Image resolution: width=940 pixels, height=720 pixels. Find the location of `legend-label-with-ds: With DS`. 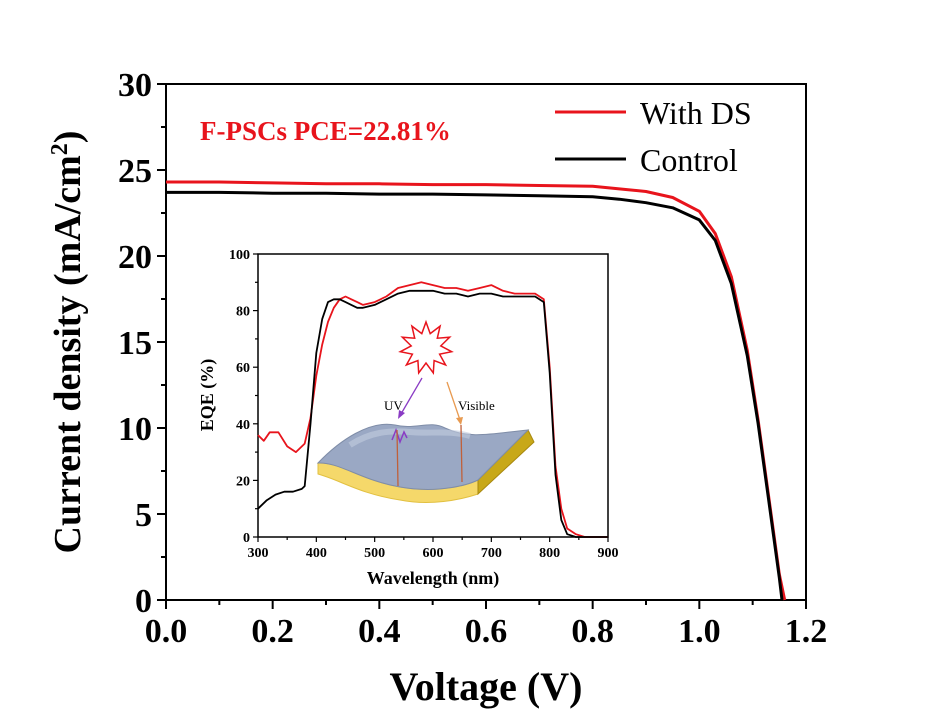

legend-label-with-ds: With DS is located at coordinates (696, 113).